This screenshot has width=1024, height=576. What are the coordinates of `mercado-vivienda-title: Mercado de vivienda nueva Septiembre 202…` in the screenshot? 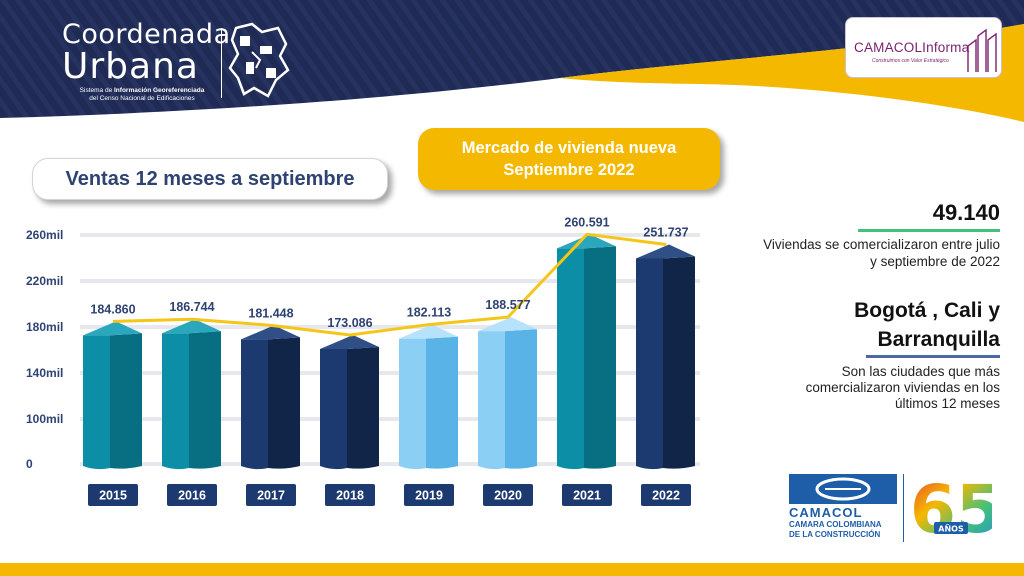 It's located at (569, 159).